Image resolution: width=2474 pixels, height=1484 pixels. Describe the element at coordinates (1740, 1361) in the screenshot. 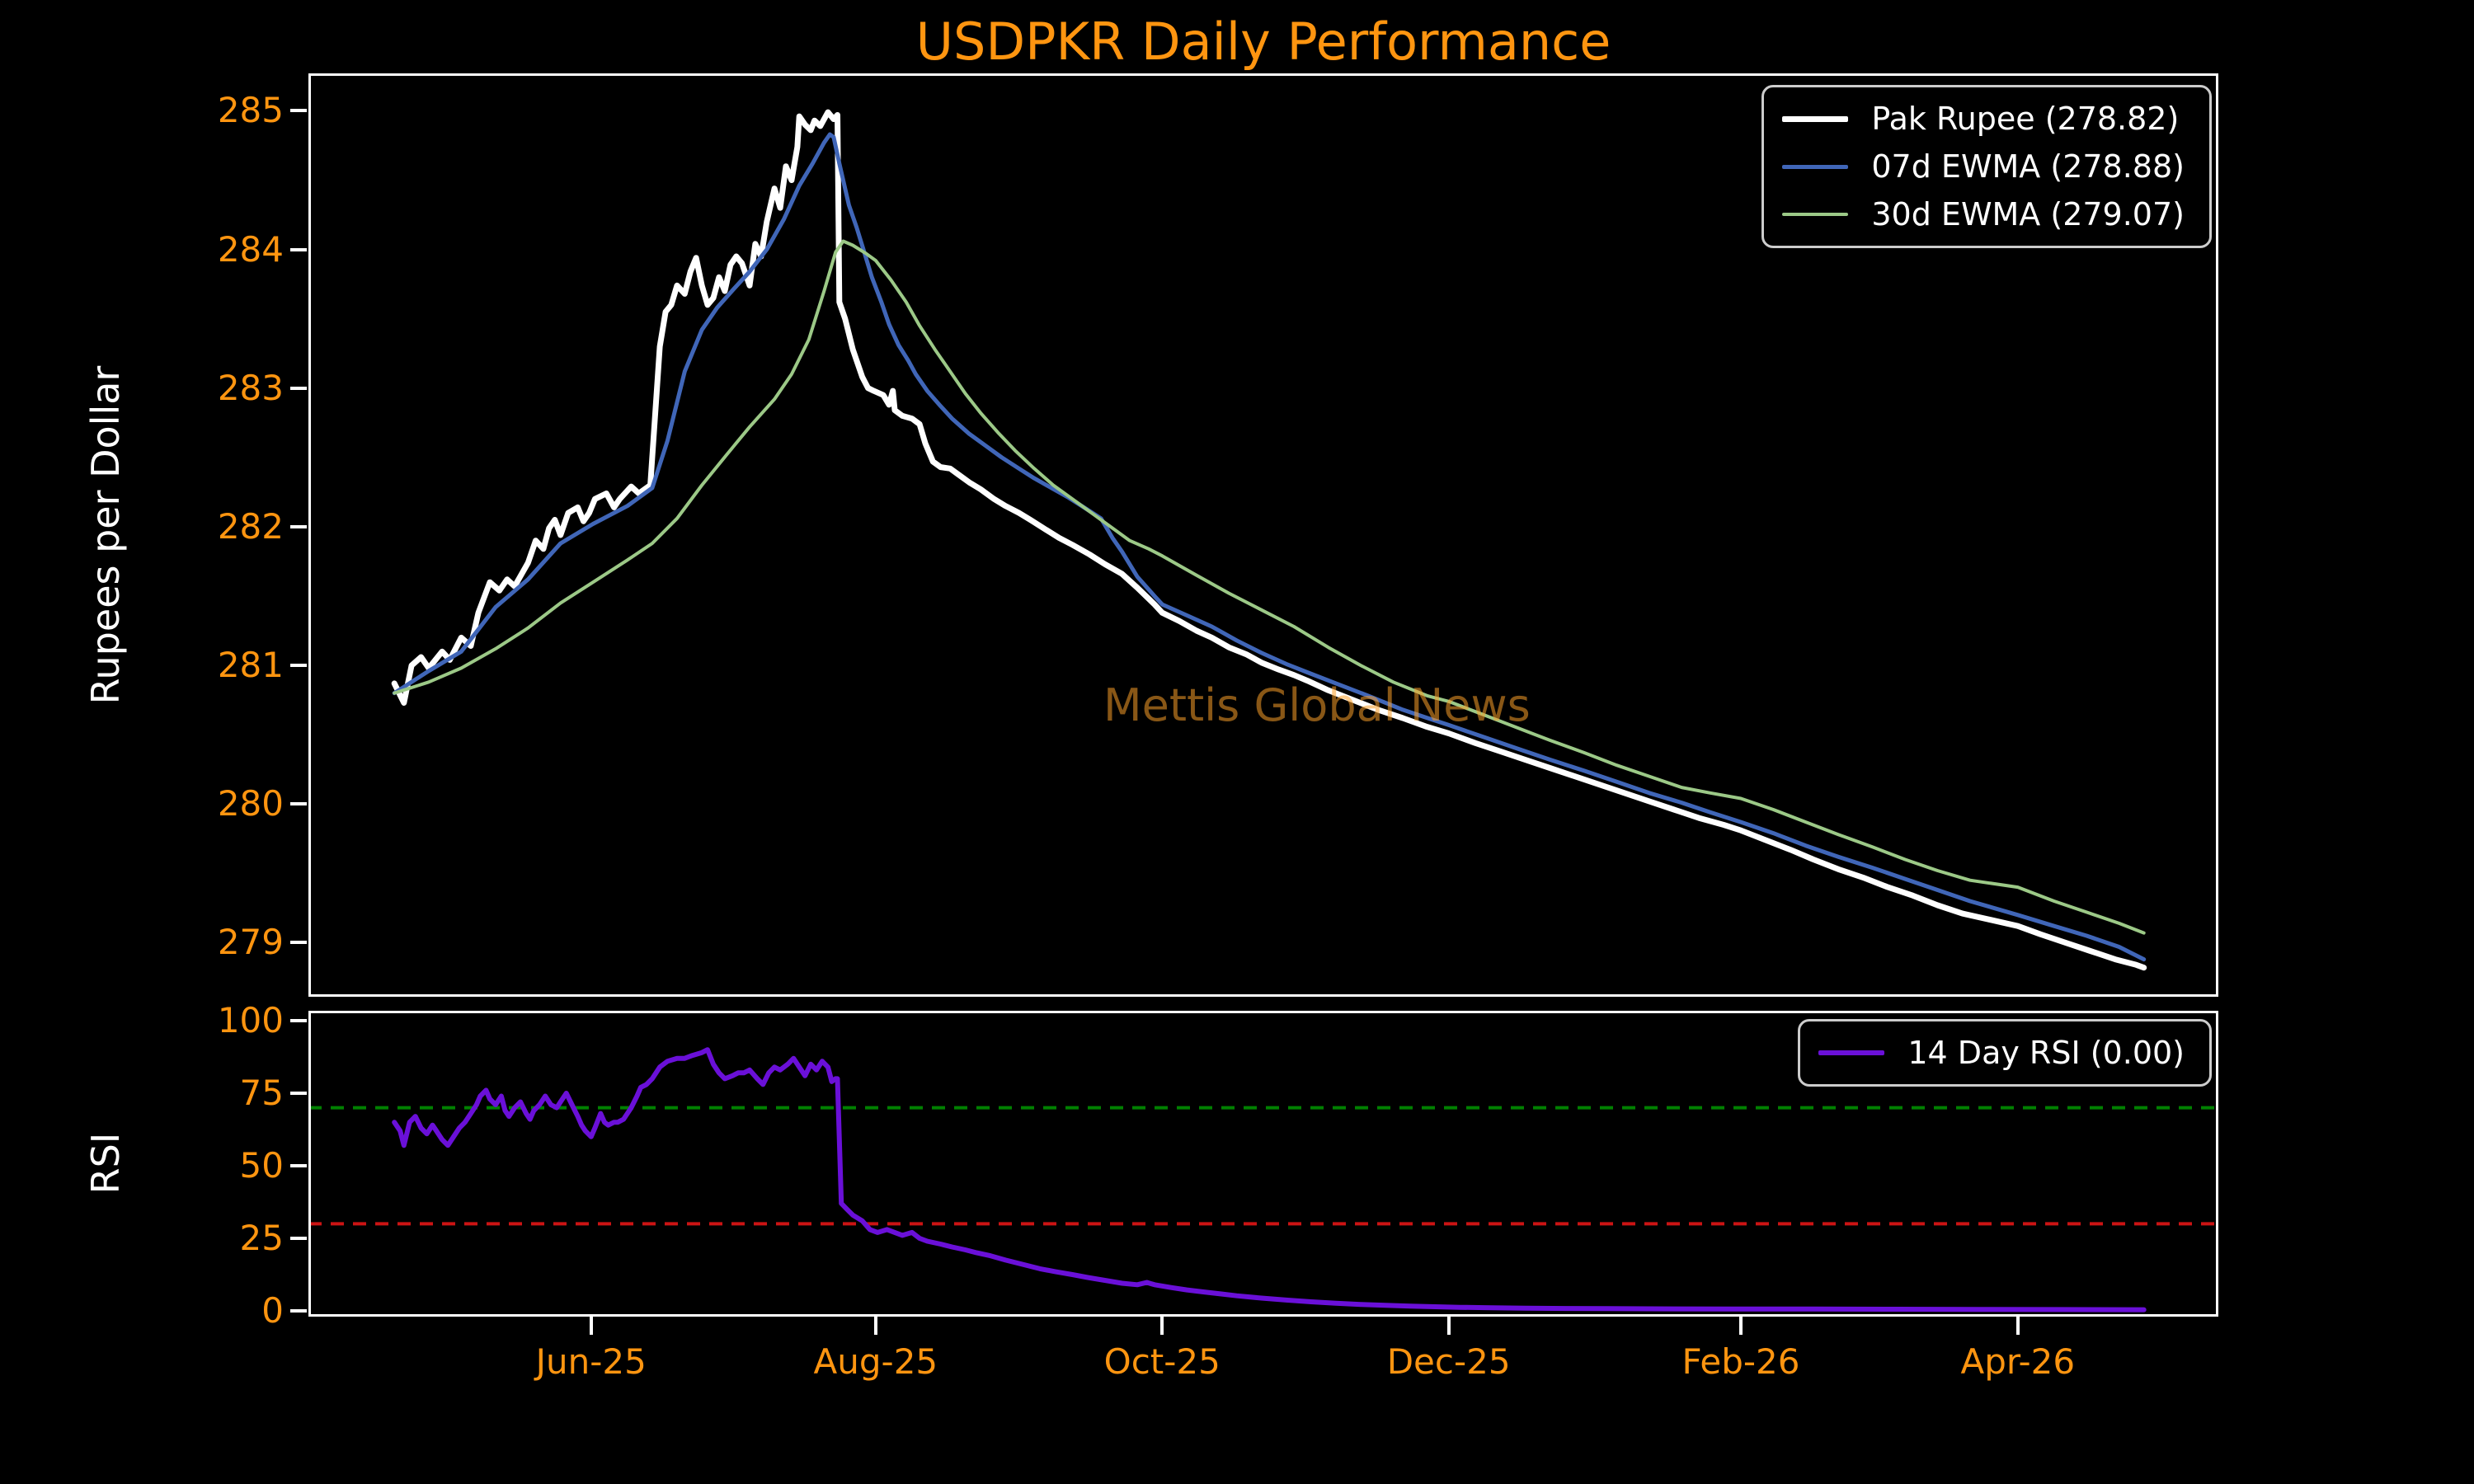

I see `xtick-label-Feb-26: Feb-26` at that location.